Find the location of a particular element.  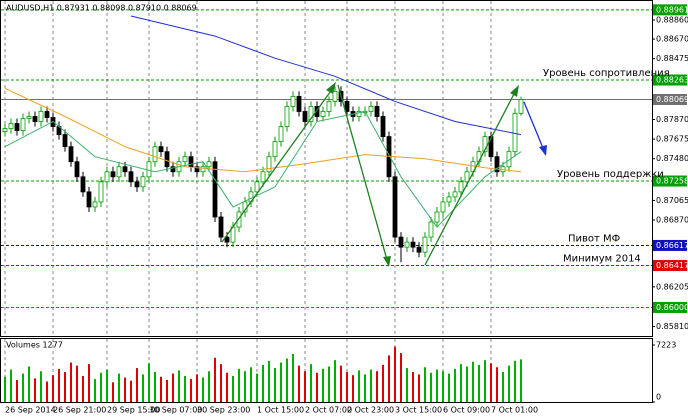

forecast-line is located at coordinates (533, 125).